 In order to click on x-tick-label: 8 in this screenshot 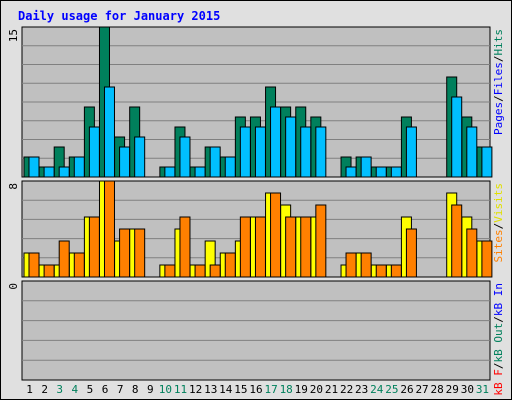, I will do `click(135, 389)`.